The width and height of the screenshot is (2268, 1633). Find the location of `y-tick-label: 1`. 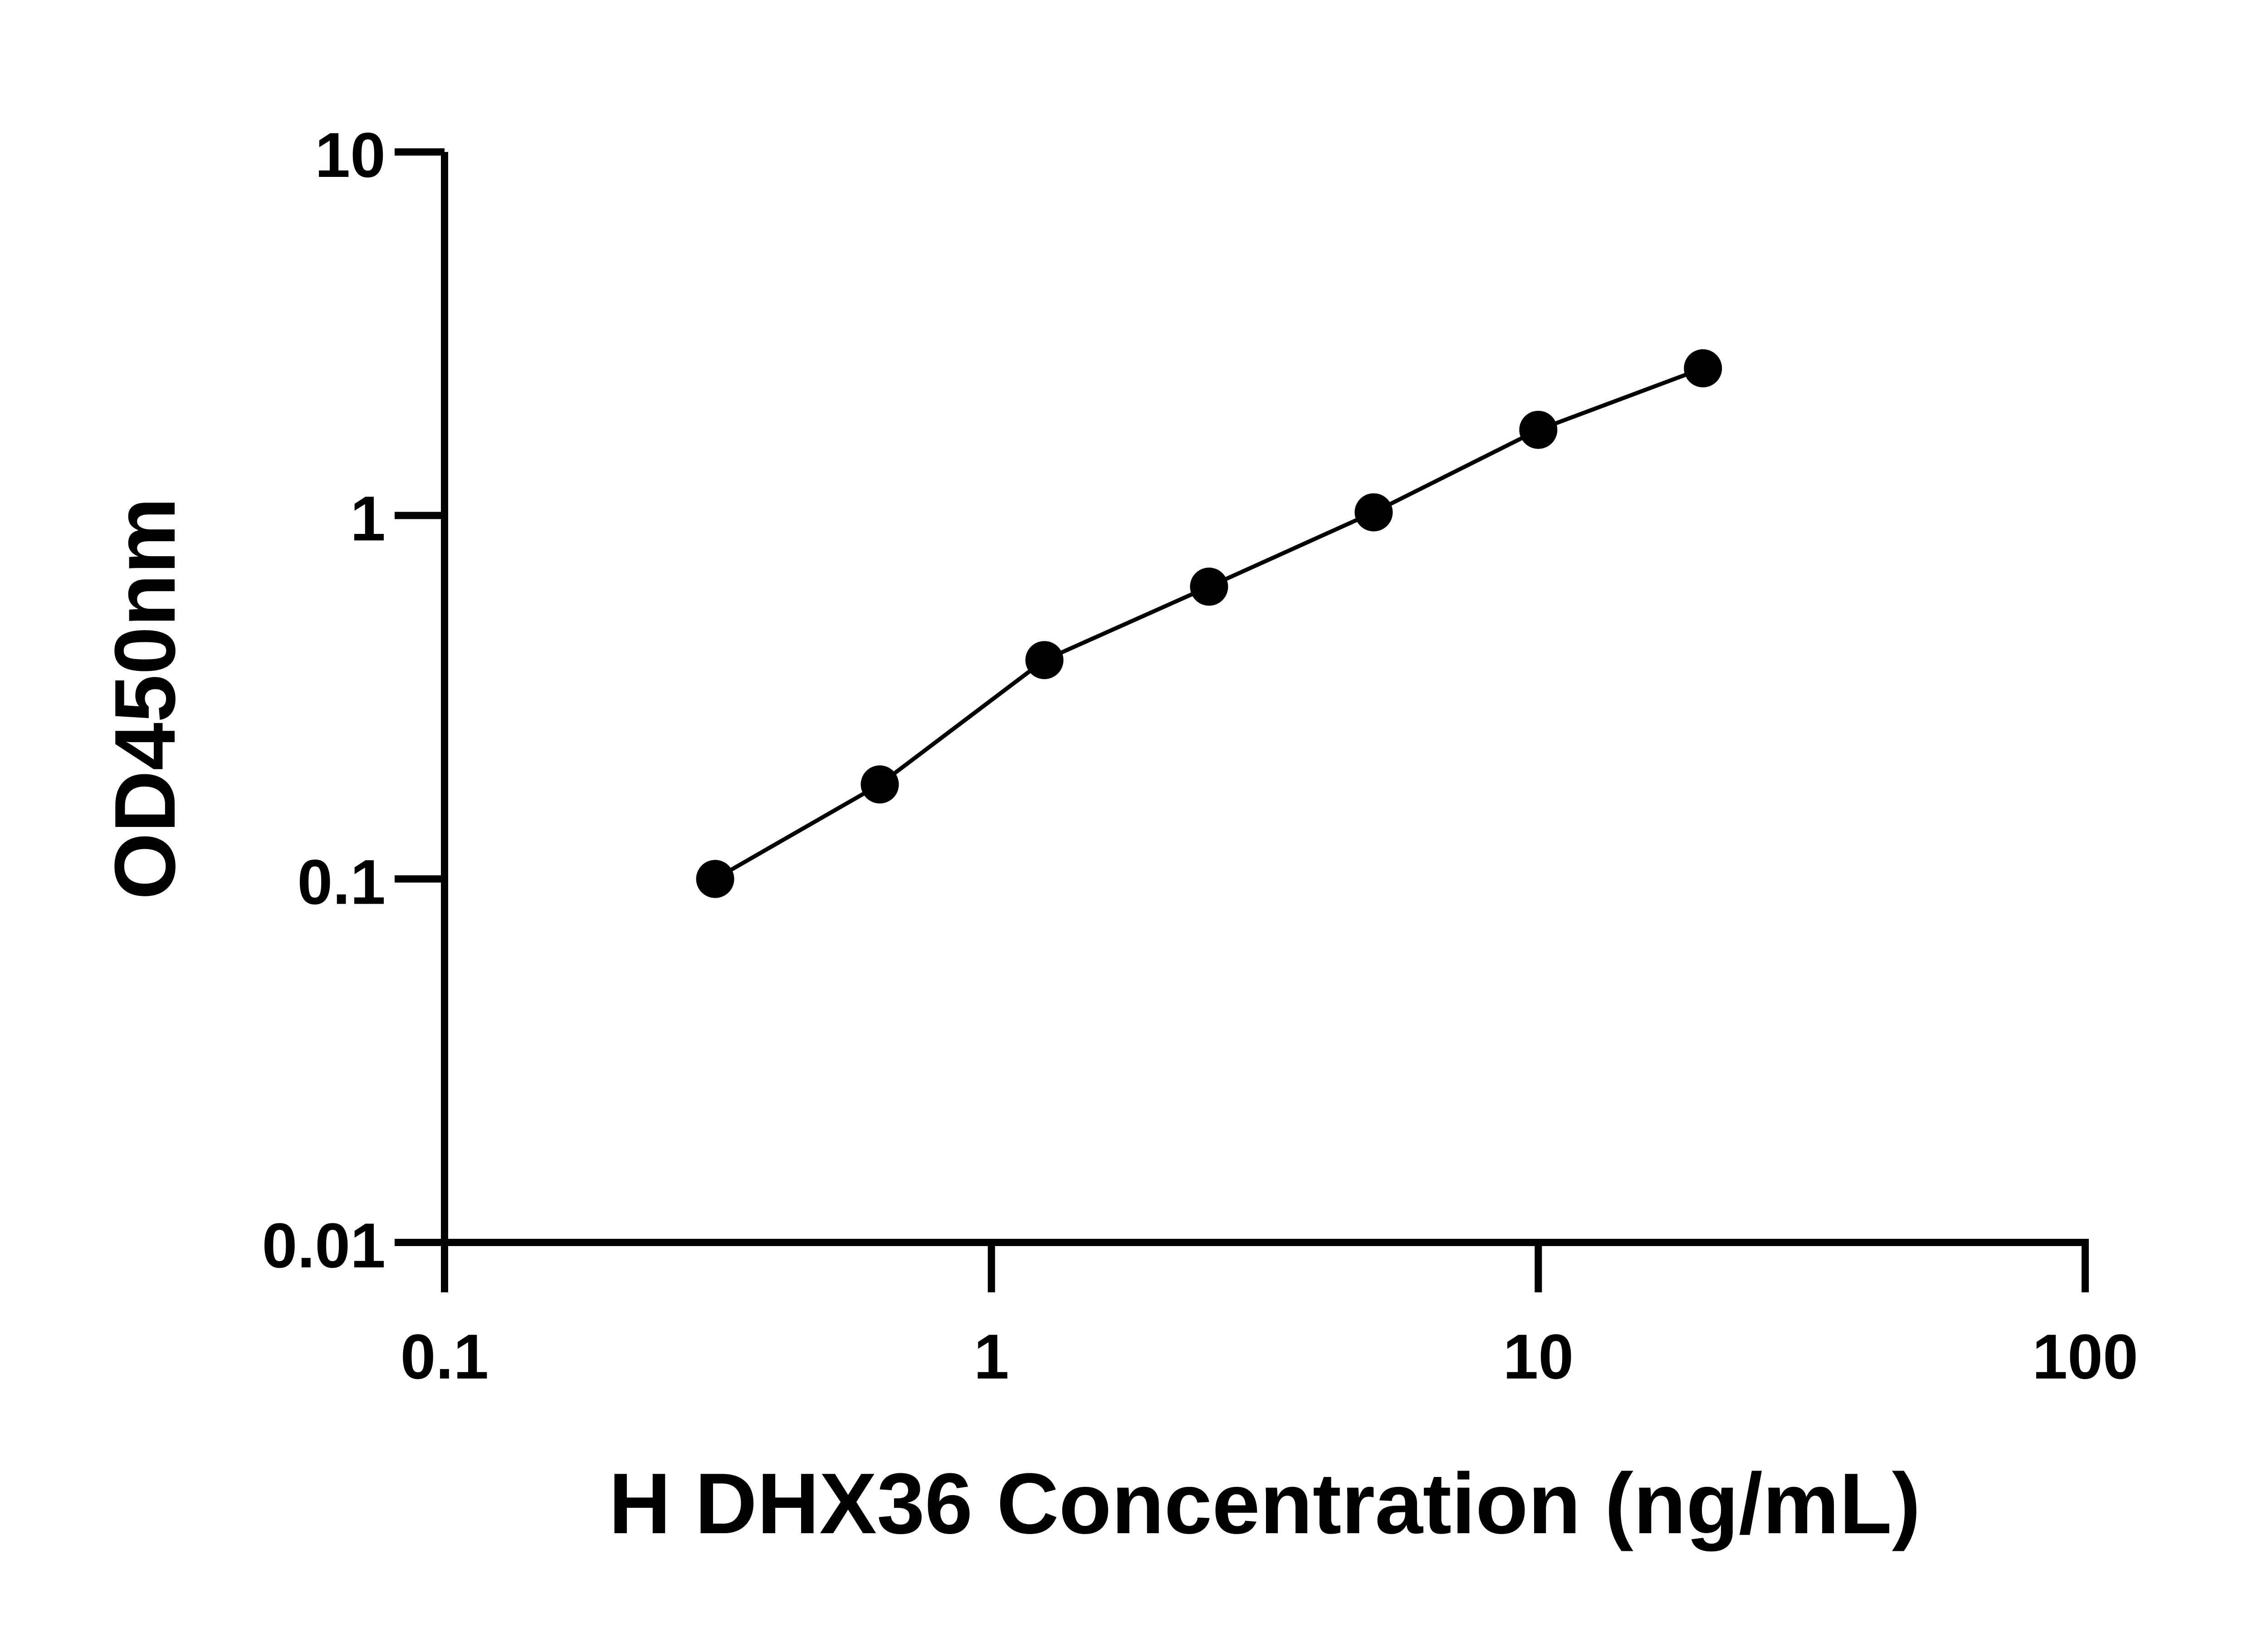

y-tick-label: 1 is located at coordinates (368, 518).